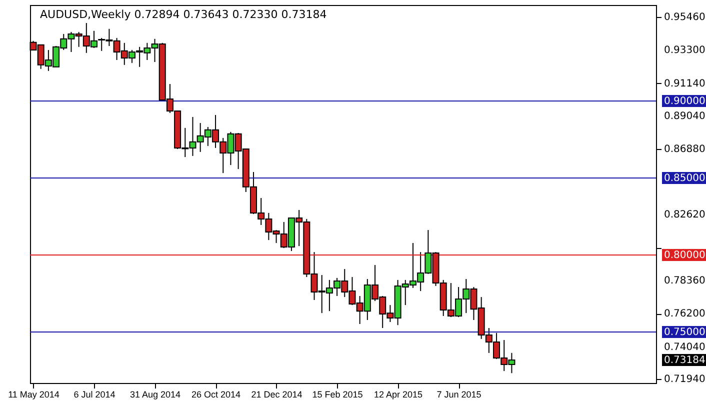  I want to click on x-tick-label: 26 Oct 2014, so click(216, 395).